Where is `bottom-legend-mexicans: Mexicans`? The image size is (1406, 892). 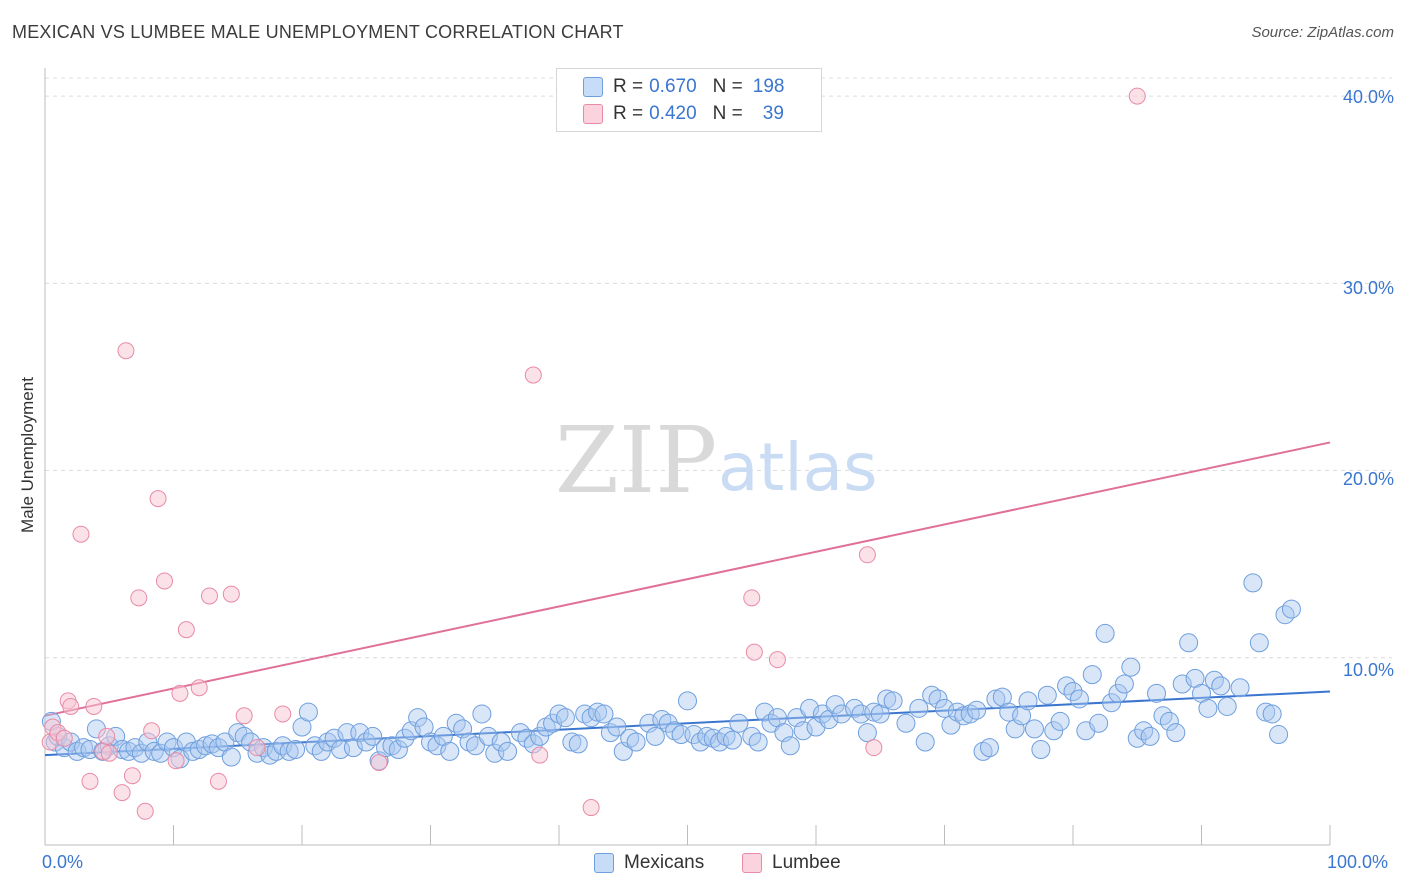
bottom-legend-mexicans: Mexicans is located at coordinates (649, 863).